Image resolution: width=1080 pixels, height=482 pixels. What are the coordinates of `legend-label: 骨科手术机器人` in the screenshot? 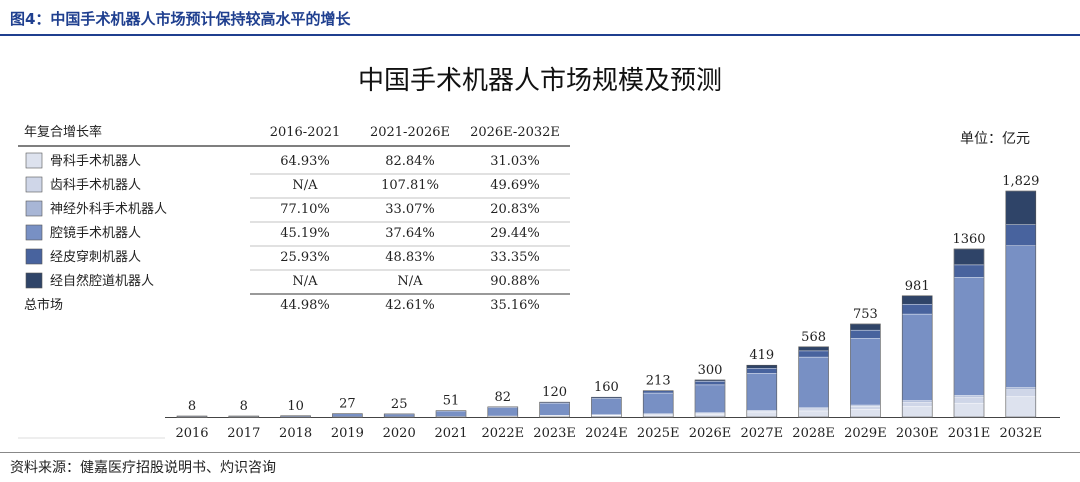 It's located at (95, 161).